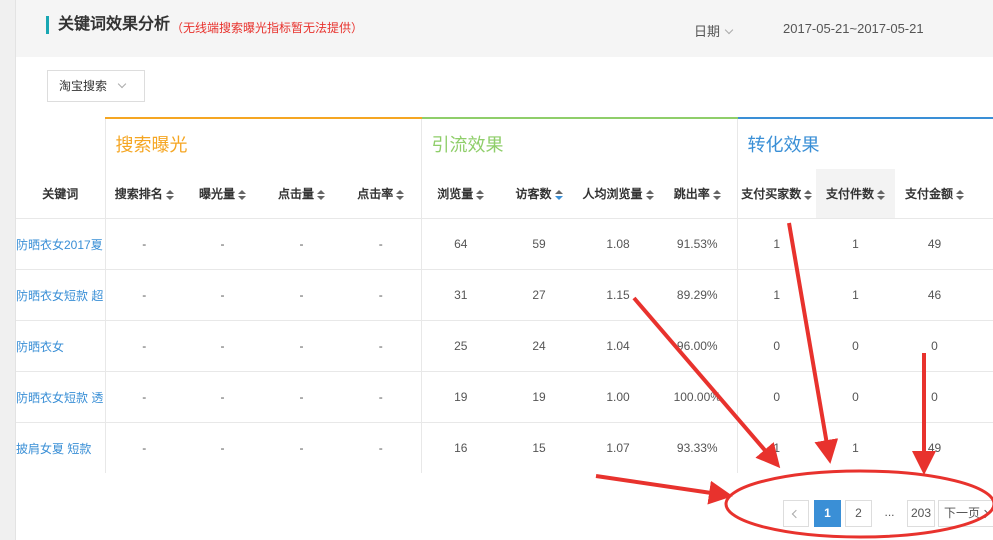 The height and width of the screenshot is (540, 993). Describe the element at coordinates (618, 447) in the screenshot. I see `table-cell: 1.07` at that location.